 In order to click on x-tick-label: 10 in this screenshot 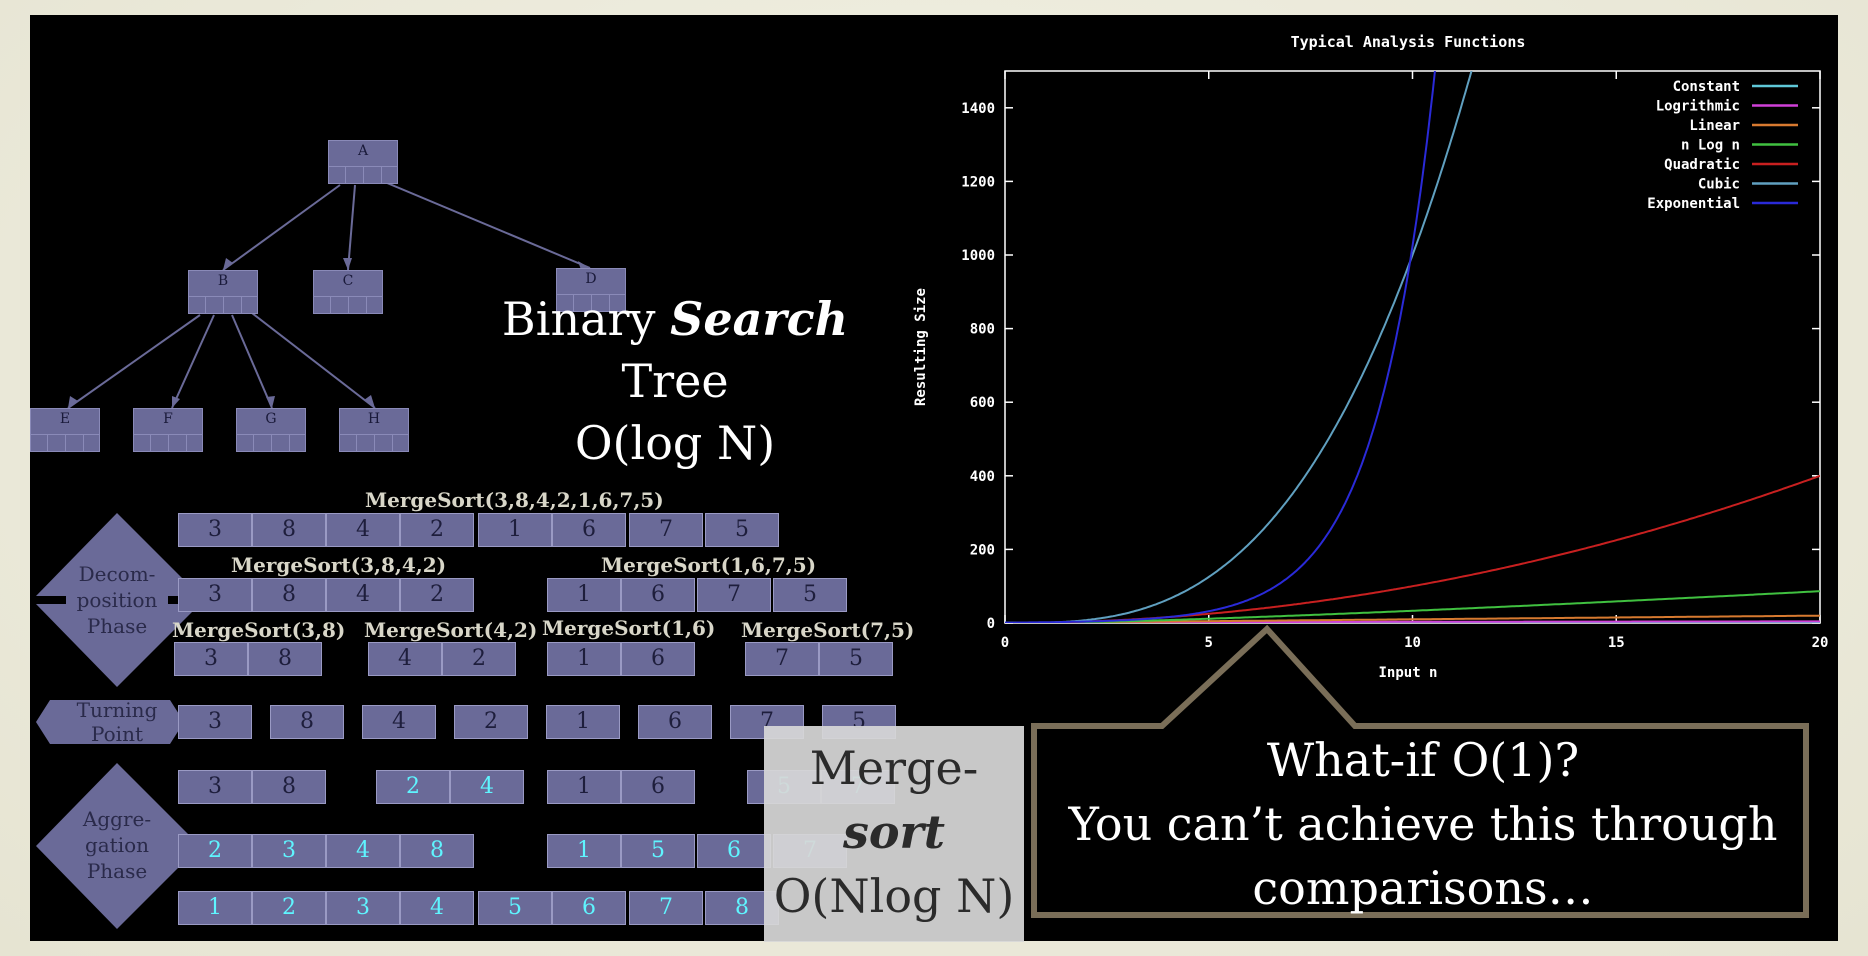, I will do `click(1412, 643)`.